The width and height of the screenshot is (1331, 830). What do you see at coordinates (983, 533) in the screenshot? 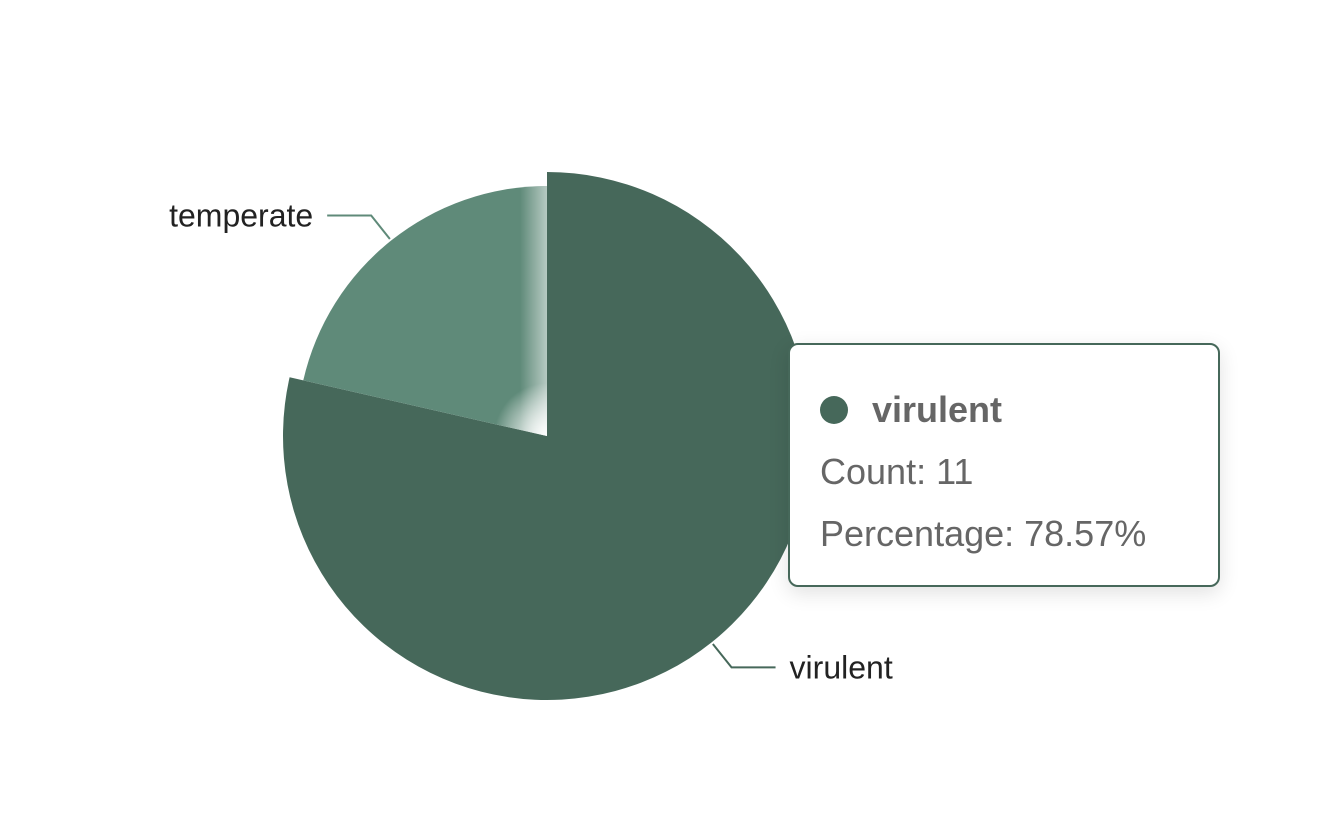
I see `tooltip-percentage: Percentage: 78.57%` at bounding box center [983, 533].